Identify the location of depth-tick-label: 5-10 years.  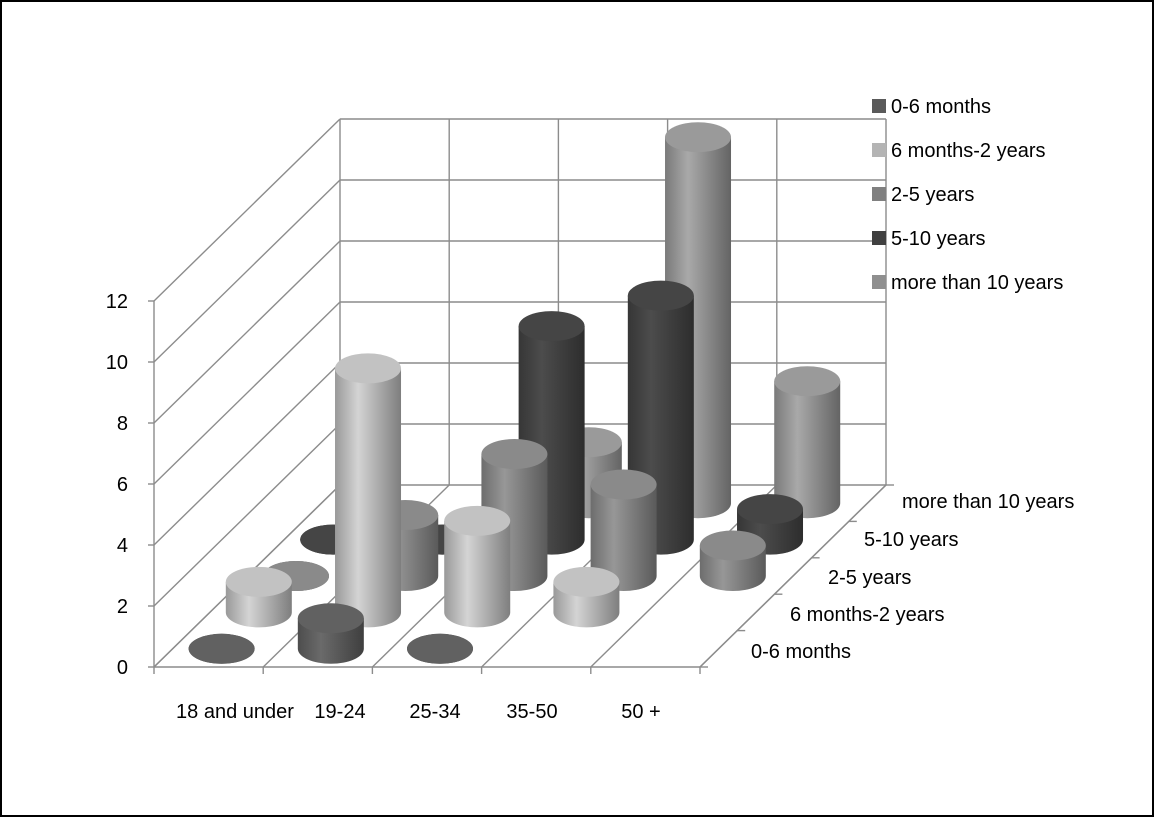
(911, 540).